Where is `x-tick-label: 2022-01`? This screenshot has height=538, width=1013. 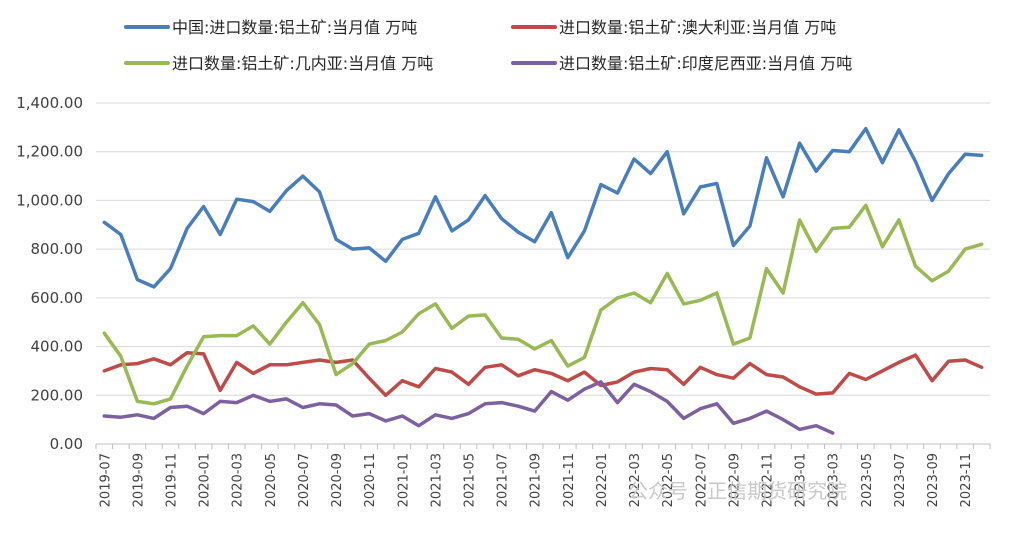
x-tick-label: 2022-01 is located at coordinates (602, 480).